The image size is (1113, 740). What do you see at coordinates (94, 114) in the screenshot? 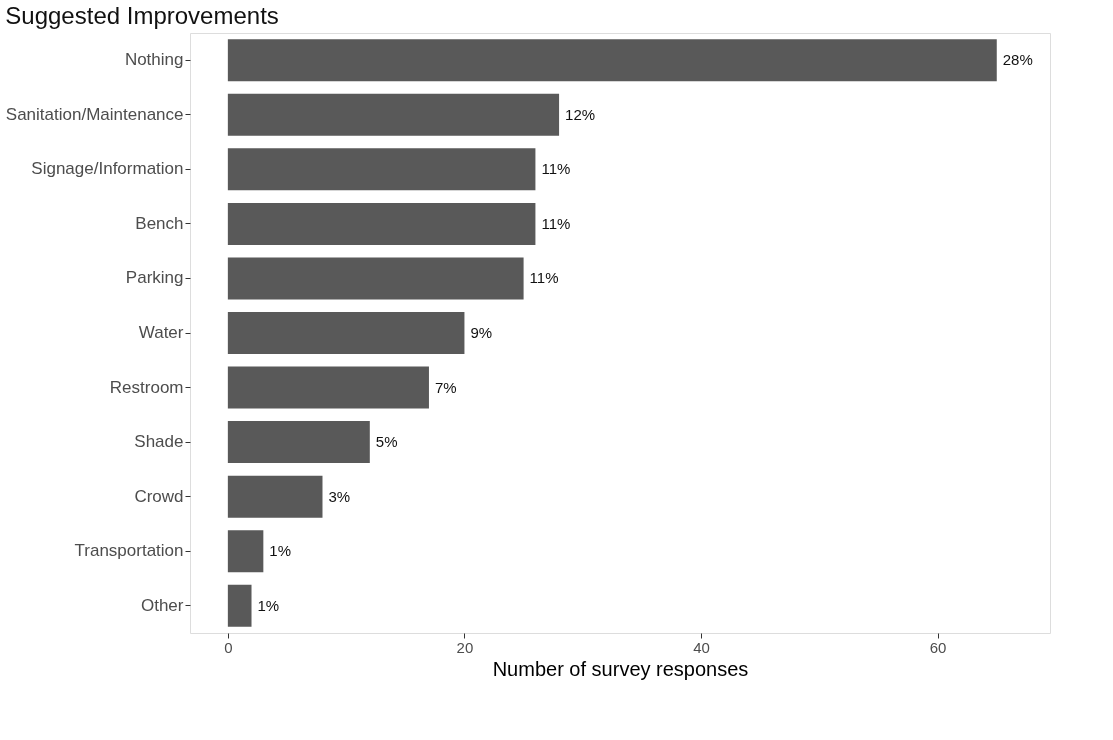
I see `y-tick-label: Sanitation/Maintenance` at bounding box center [94, 114].